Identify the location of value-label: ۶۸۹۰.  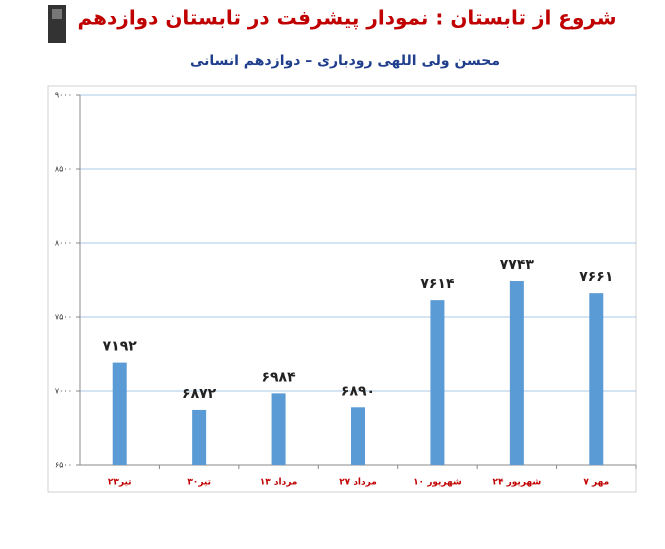
(358, 391).